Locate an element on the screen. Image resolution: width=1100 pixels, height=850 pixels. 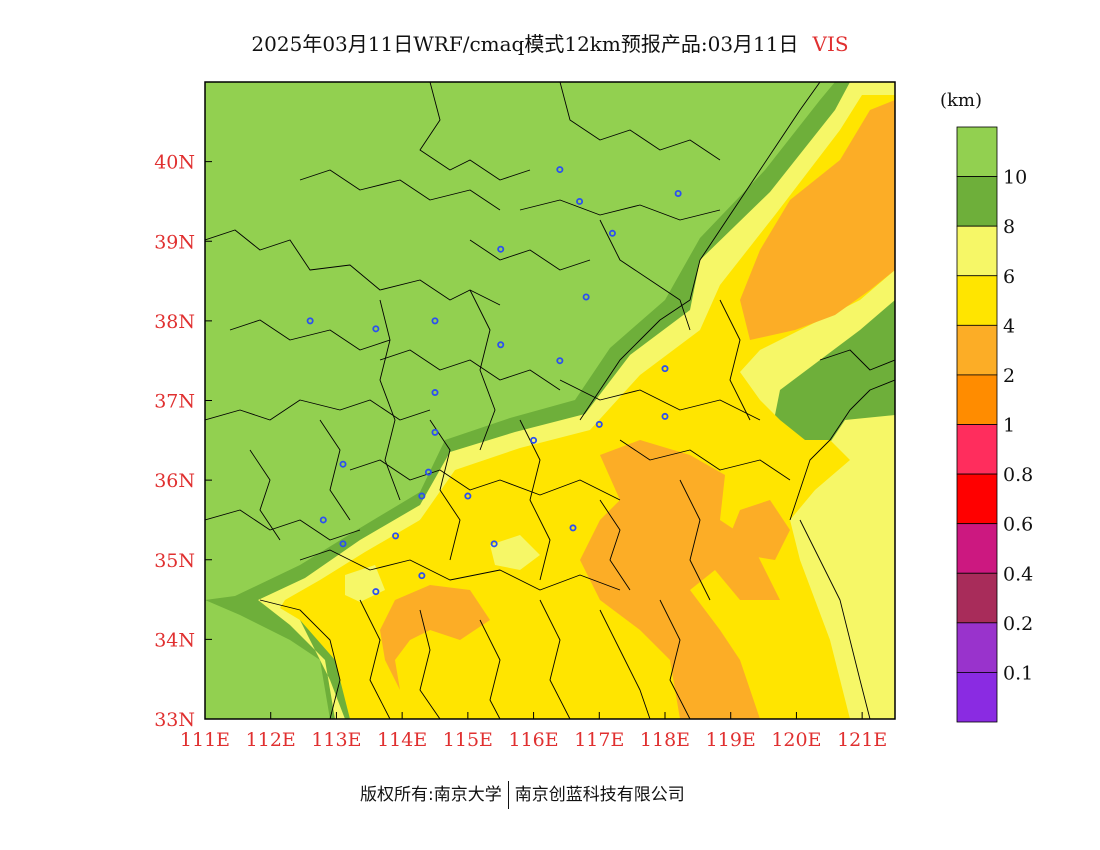
legend-label: 0.2 is located at coordinates (1018, 624).